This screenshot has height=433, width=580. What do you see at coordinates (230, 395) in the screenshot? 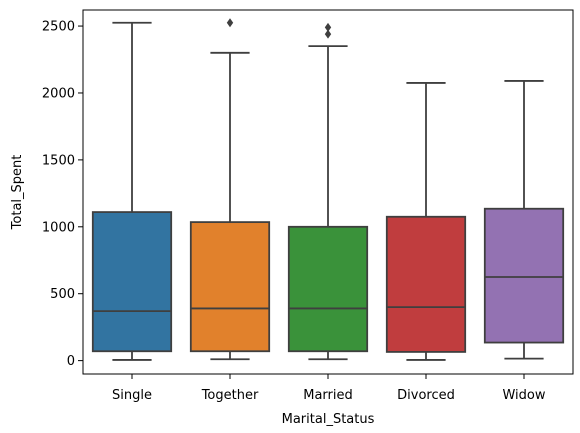
I see `x-tick-label: Together` at bounding box center [230, 395].